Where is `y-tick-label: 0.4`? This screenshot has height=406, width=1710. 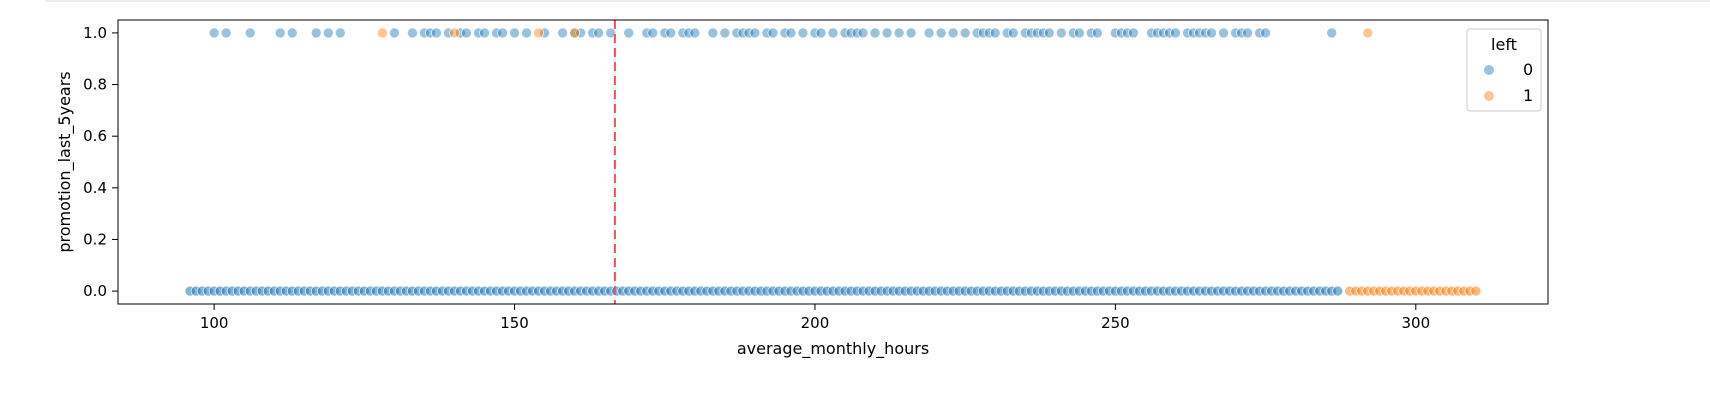 y-tick-label: 0.4 is located at coordinates (95, 188).